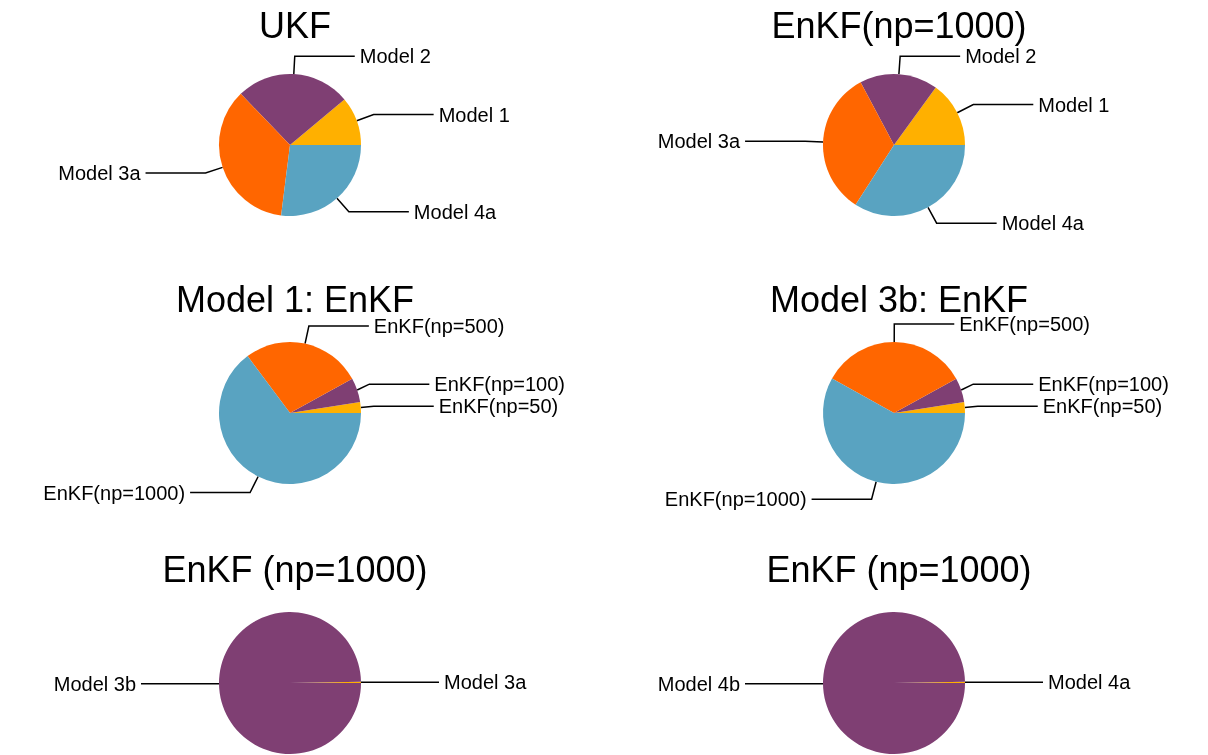 The image size is (1208, 755). What do you see at coordinates (899, 25) in the screenshot?
I see `chart-title: EnKF(np=1000)` at bounding box center [899, 25].